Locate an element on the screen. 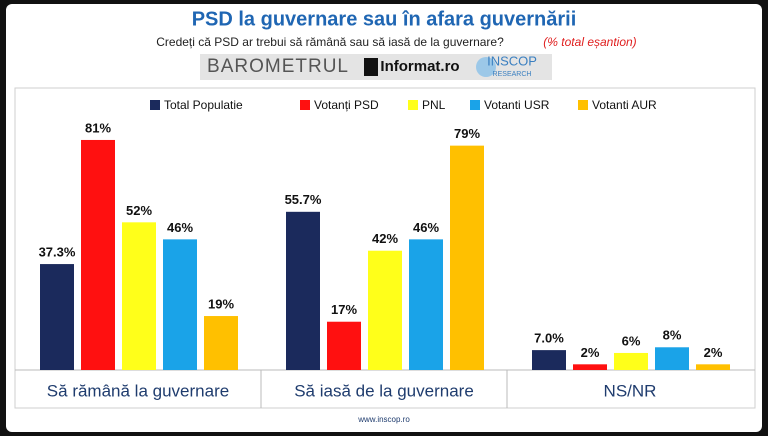  value-label: 7.0% is located at coordinates (549, 338).